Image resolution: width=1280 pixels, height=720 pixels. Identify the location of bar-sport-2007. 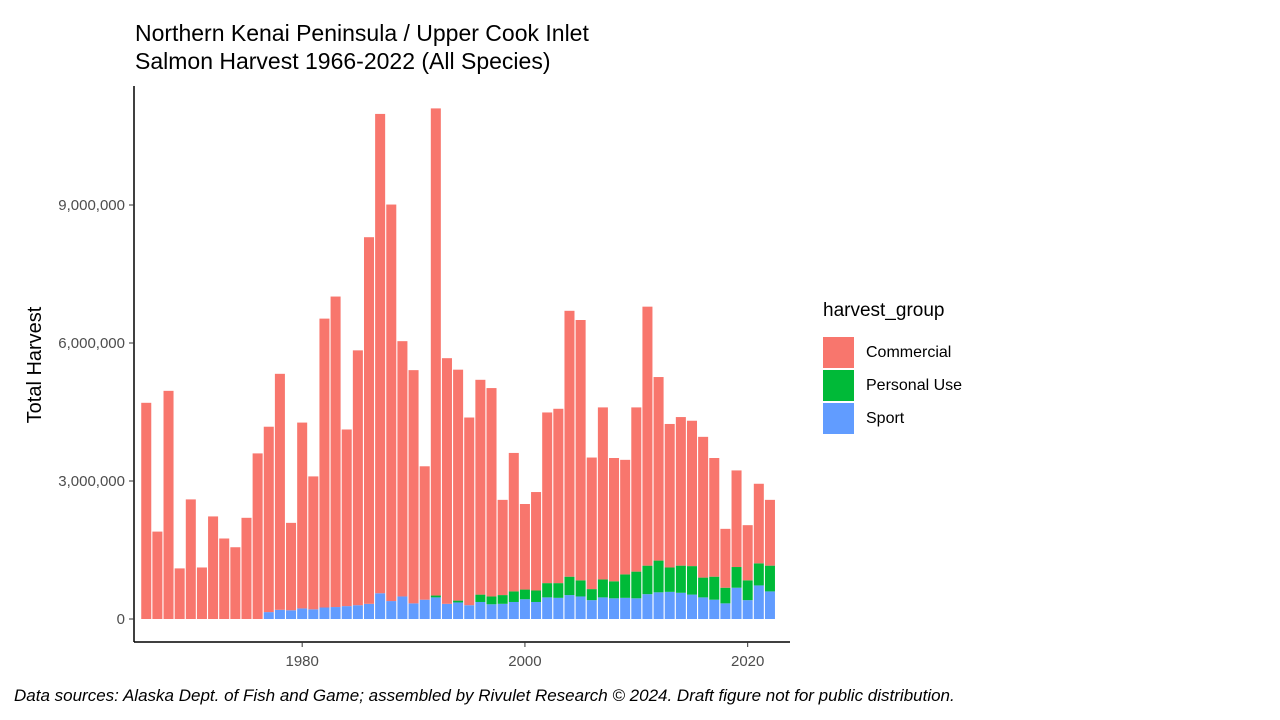
(602, 608).